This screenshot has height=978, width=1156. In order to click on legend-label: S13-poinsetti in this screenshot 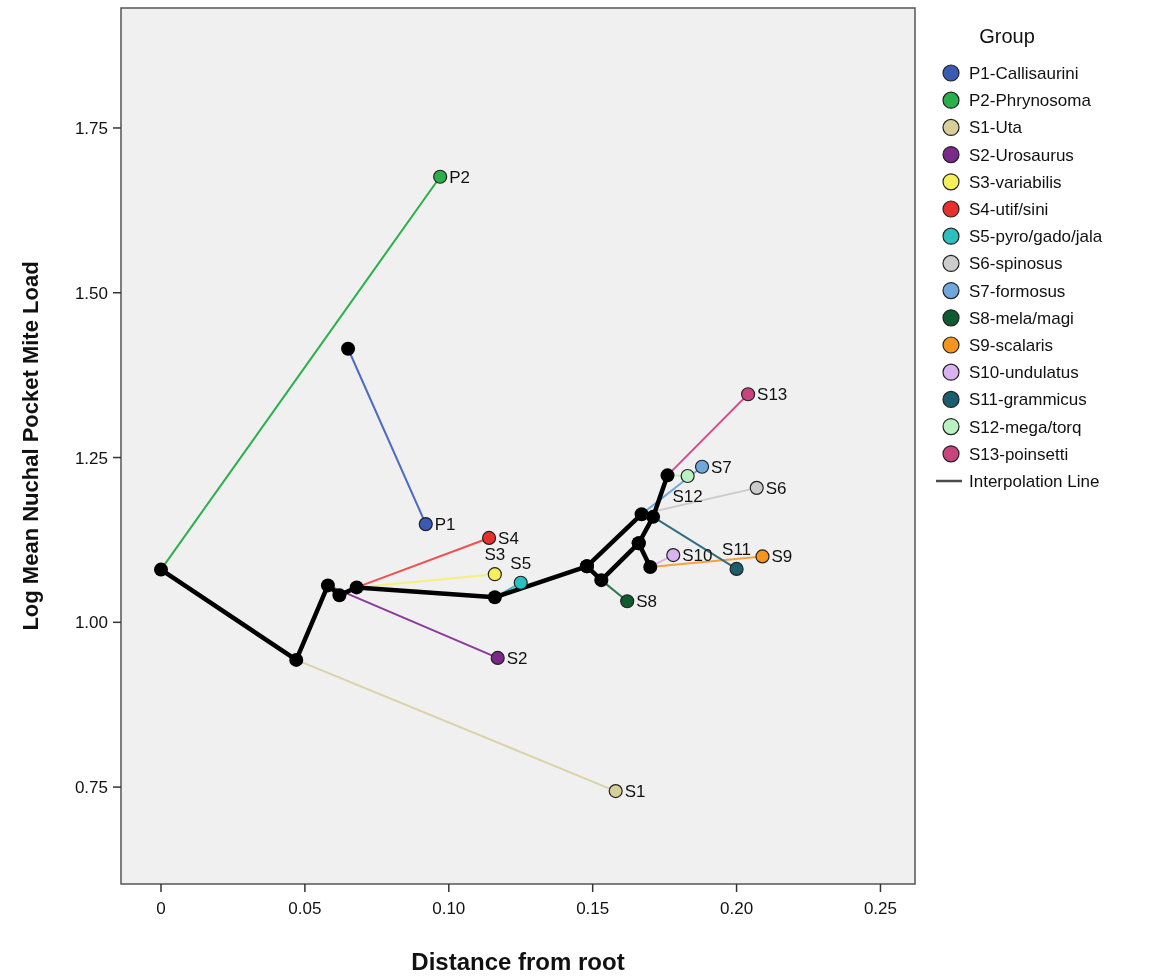, I will do `click(1019, 454)`.